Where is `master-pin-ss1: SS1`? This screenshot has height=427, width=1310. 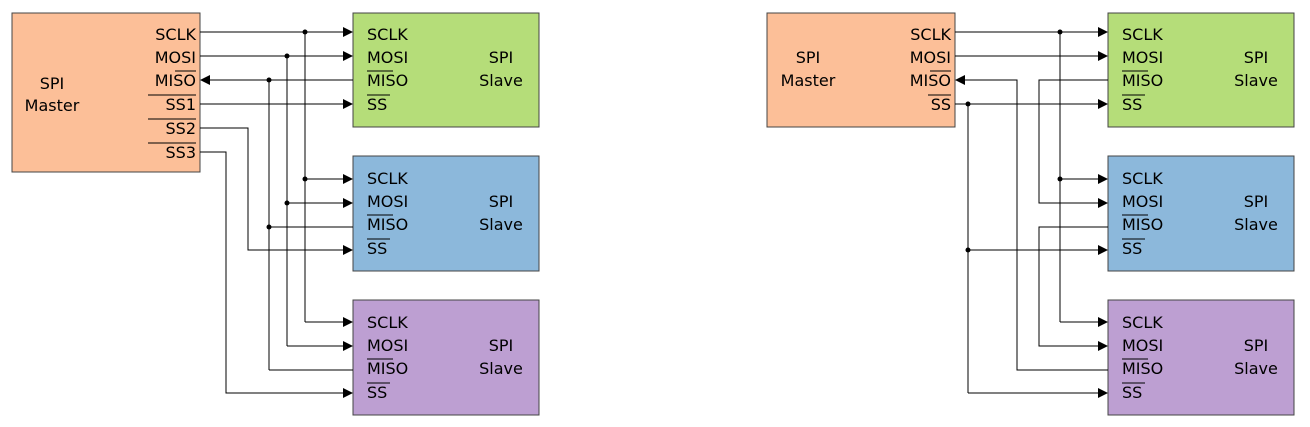 master-pin-ss1: SS1 is located at coordinates (181, 104).